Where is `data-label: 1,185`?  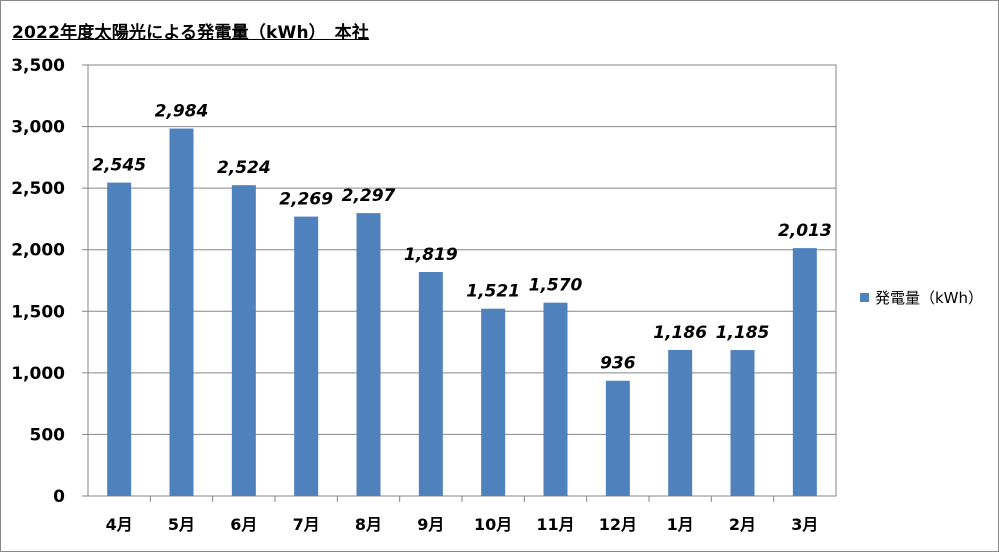 data-label: 1,185 is located at coordinates (743, 333).